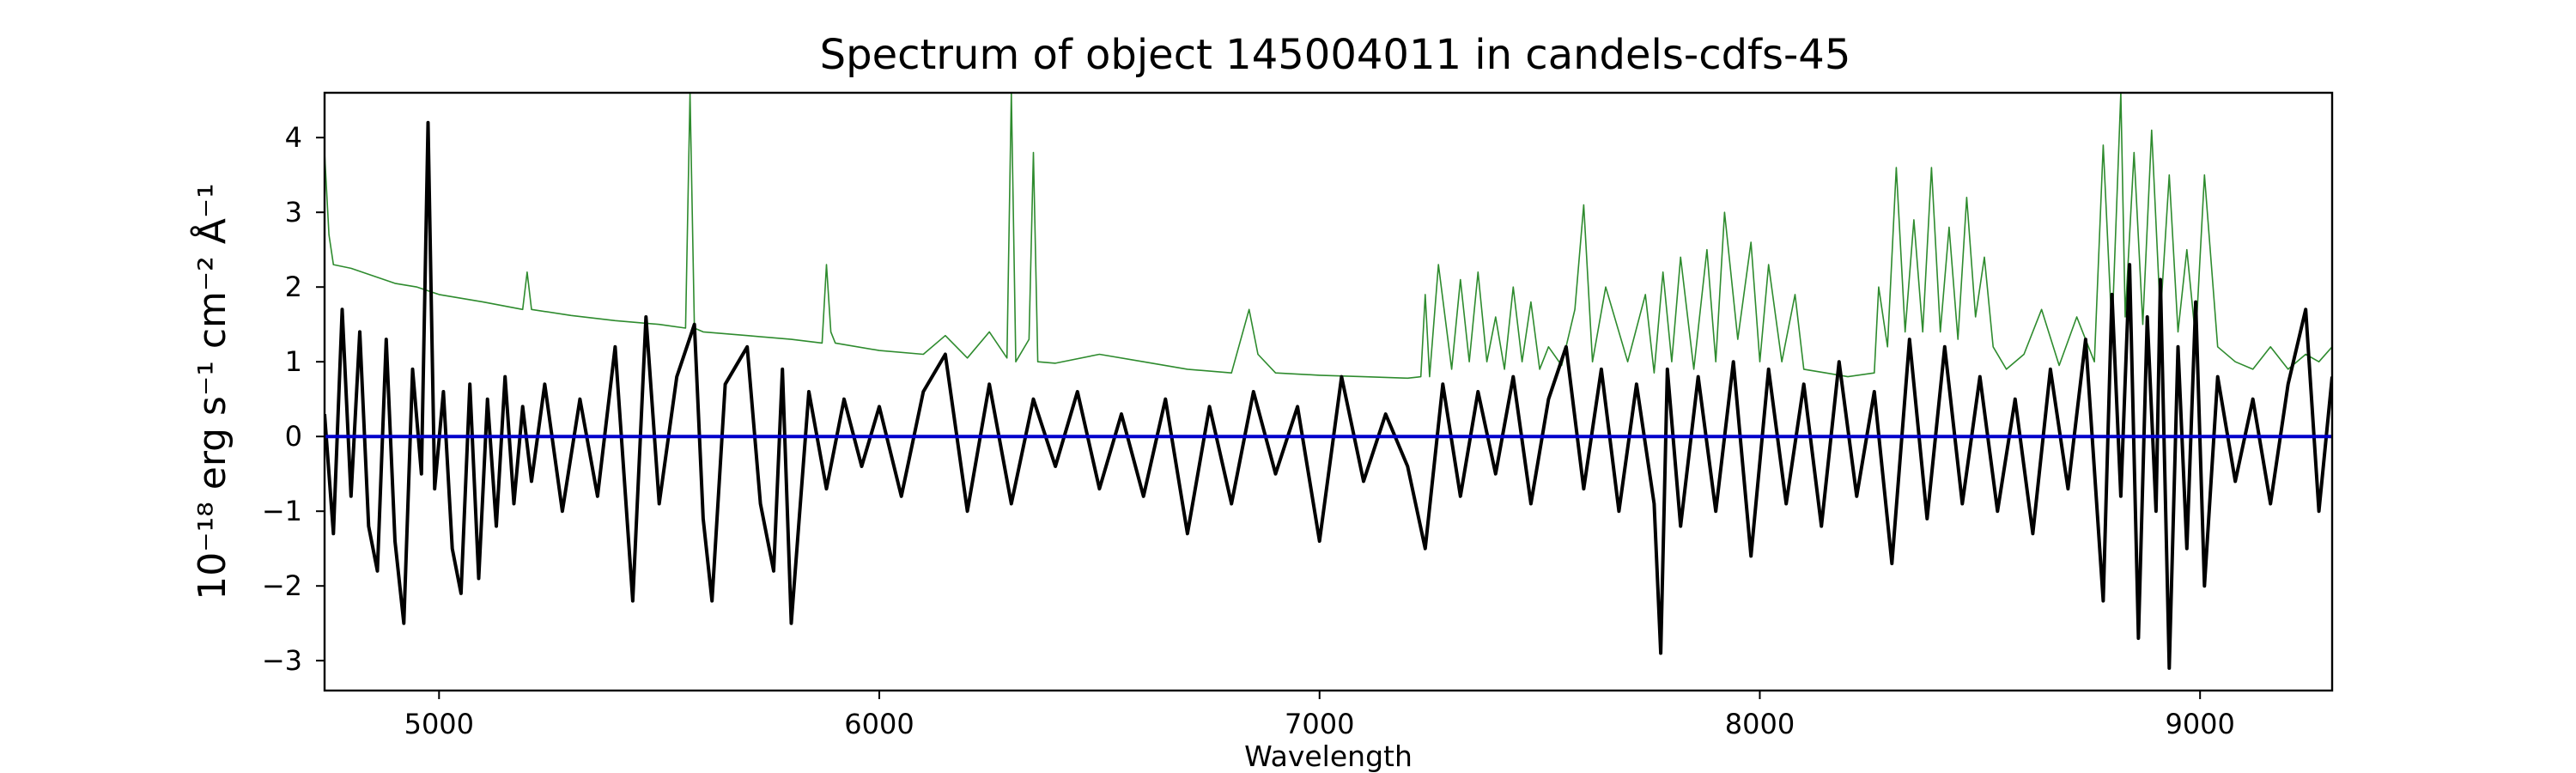 The width and height of the screenshot is (2576, 773). I want to click on x-tick-label: 7000, so click(1319, 724).